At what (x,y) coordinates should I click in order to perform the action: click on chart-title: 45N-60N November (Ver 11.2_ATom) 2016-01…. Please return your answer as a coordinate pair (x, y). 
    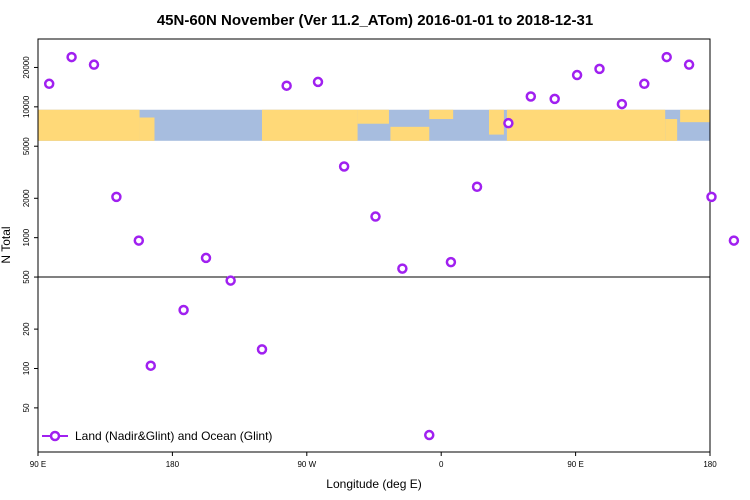
    Looking at the image, I should click on (375, 20).